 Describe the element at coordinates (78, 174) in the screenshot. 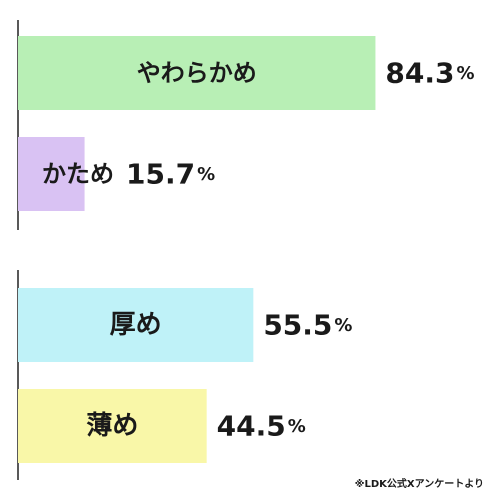

I see `bar-label-1-2: かため` at that location.